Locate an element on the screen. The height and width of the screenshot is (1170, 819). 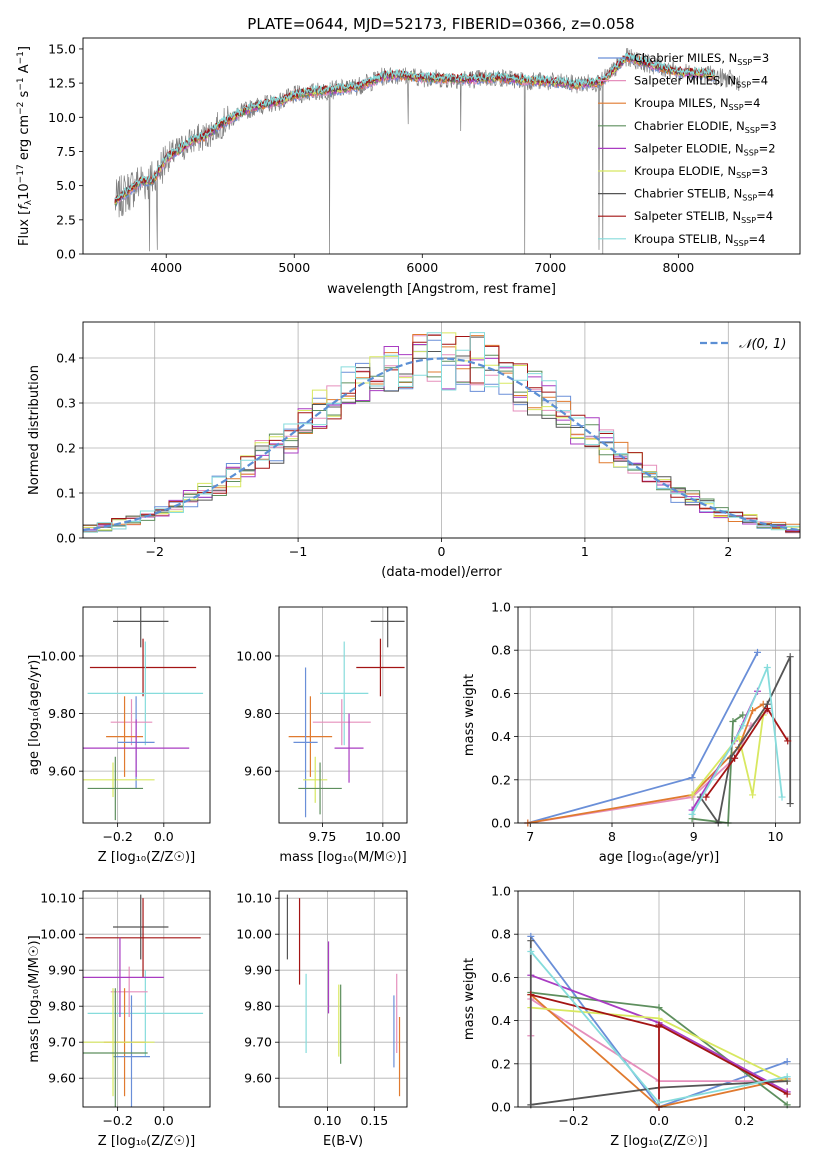
y-tick-label: 0.3 is located at coordinates (66, 403).